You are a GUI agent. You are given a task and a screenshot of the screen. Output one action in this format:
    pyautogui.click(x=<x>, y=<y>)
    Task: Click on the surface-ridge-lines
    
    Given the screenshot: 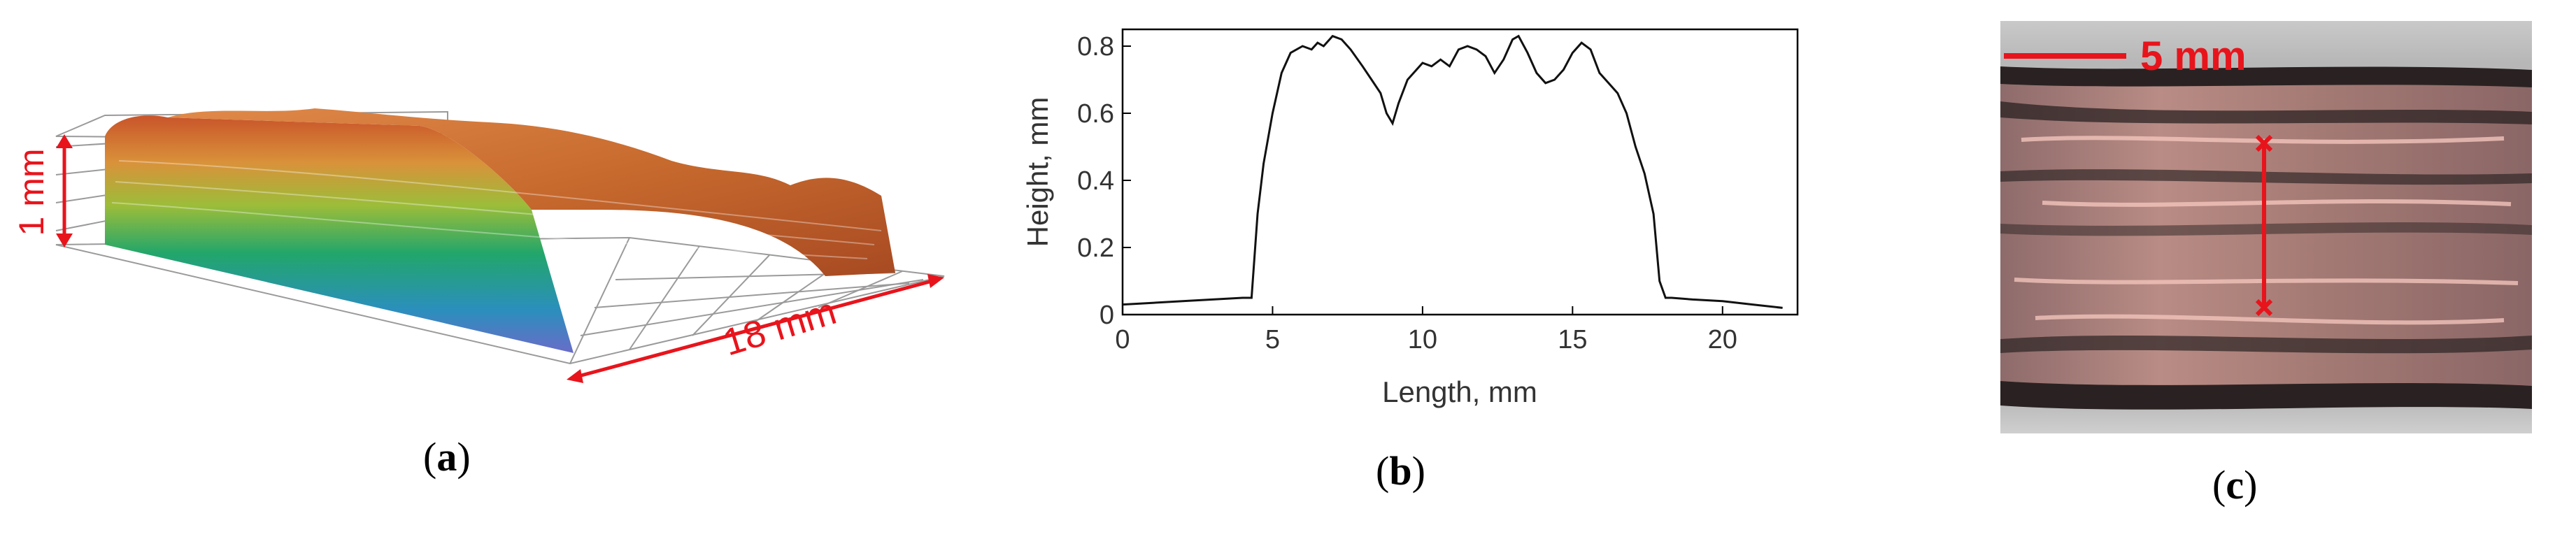 What is the action you would take?
    pyautogui.click(x=496, y=209)
    